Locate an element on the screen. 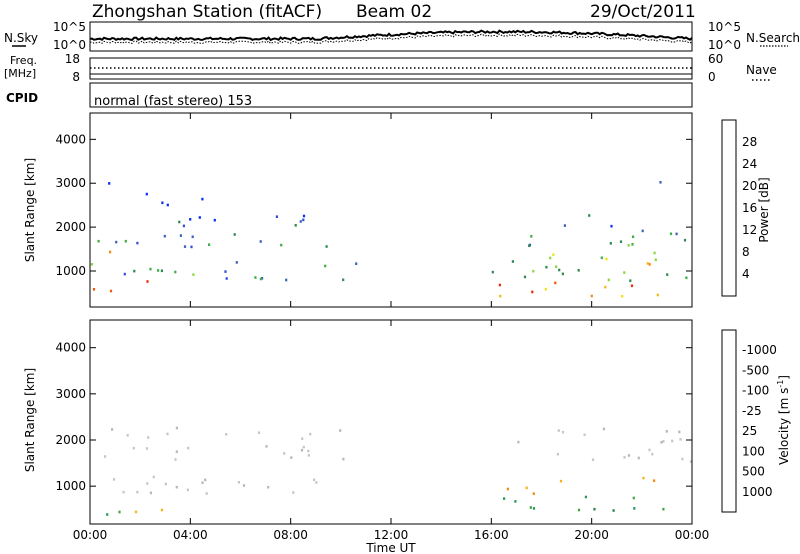  y-tick-label: 3000 is located at coordinates (70, 394).